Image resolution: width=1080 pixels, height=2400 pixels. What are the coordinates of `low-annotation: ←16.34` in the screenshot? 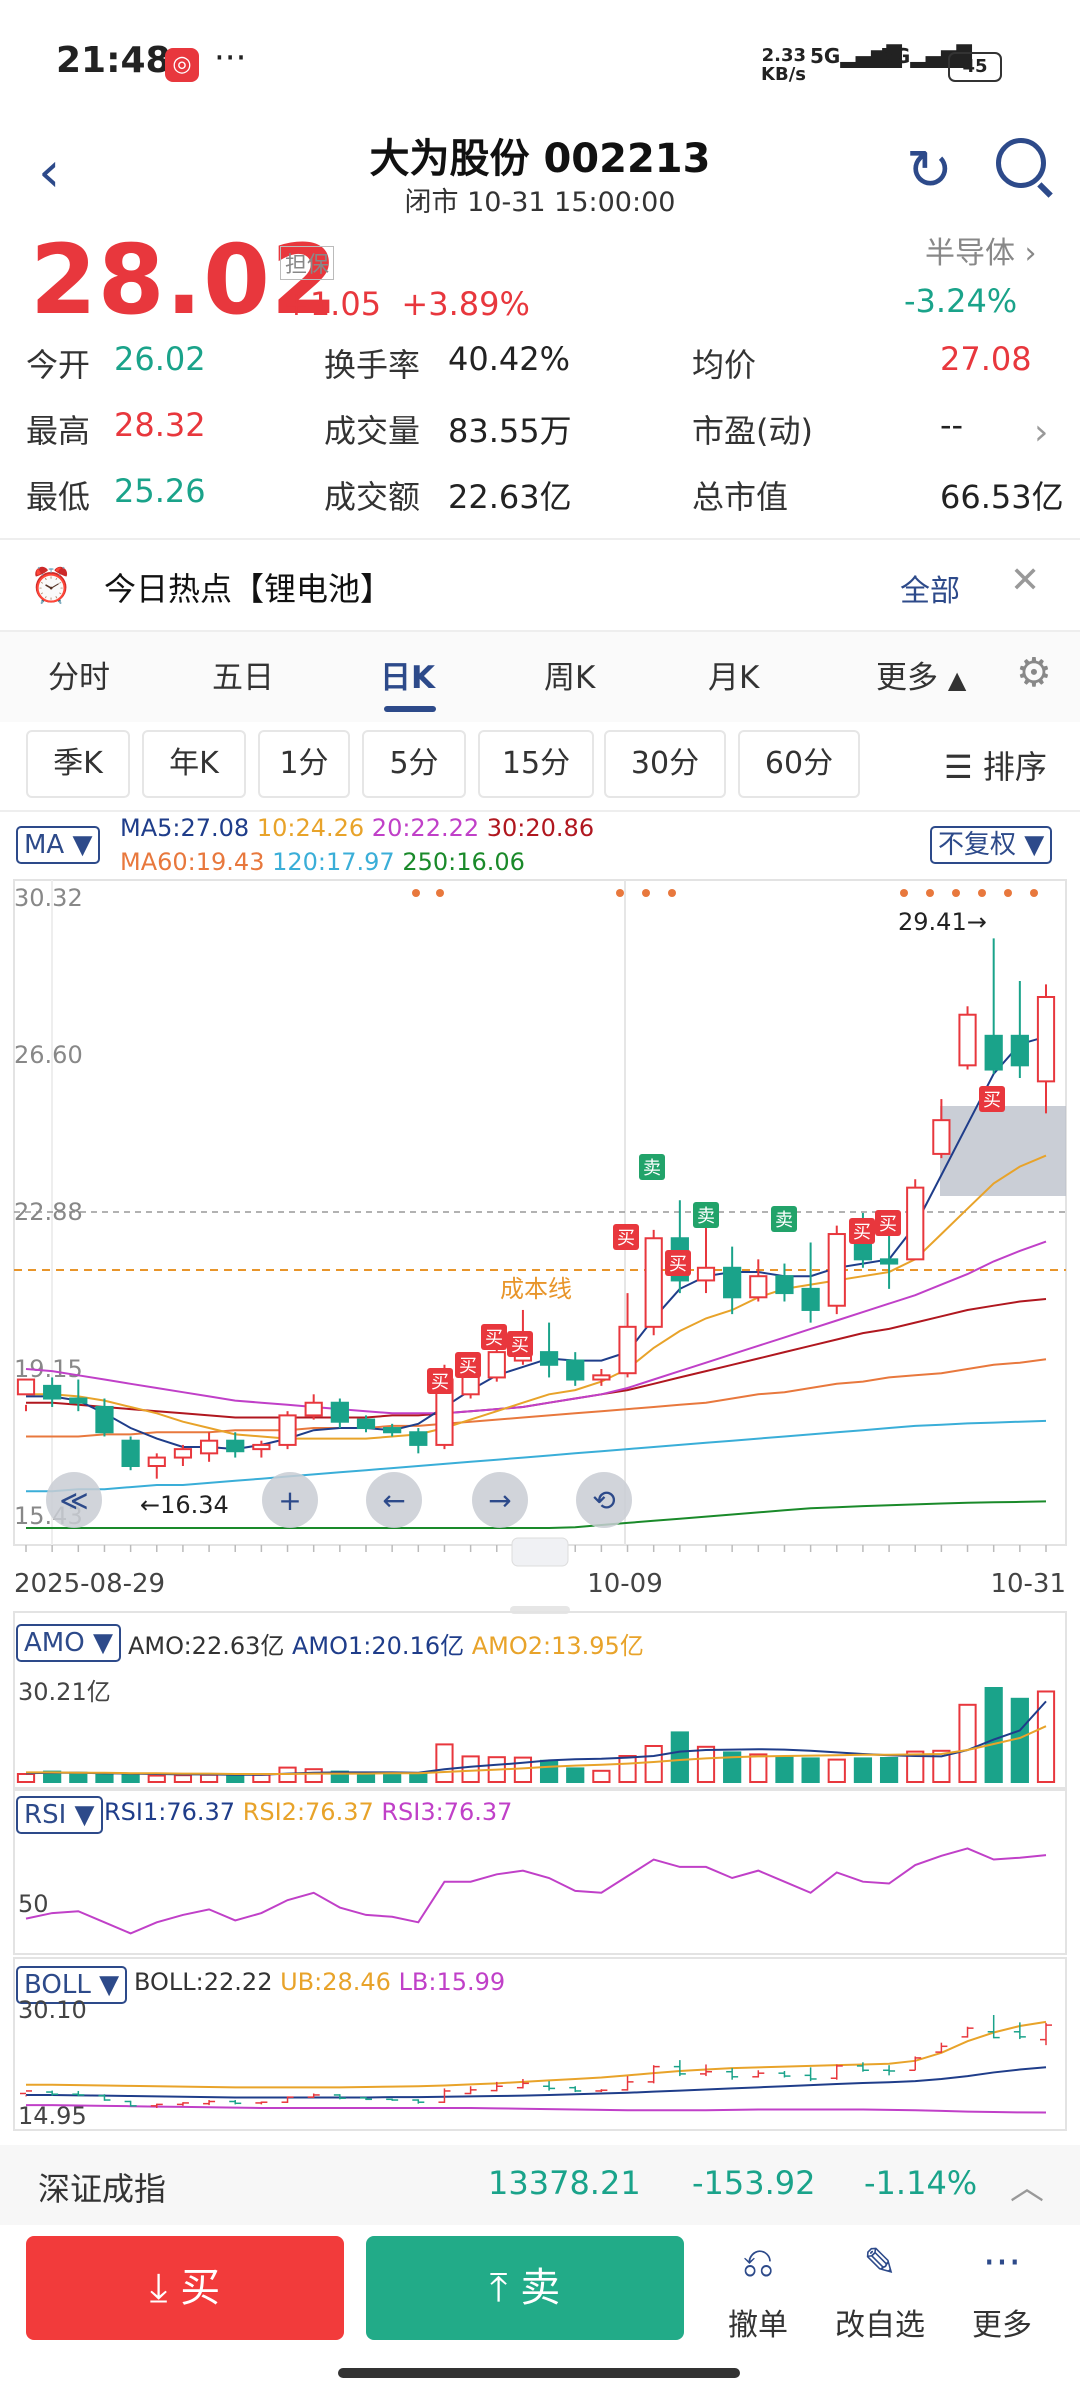 It's located at (184, 1505).